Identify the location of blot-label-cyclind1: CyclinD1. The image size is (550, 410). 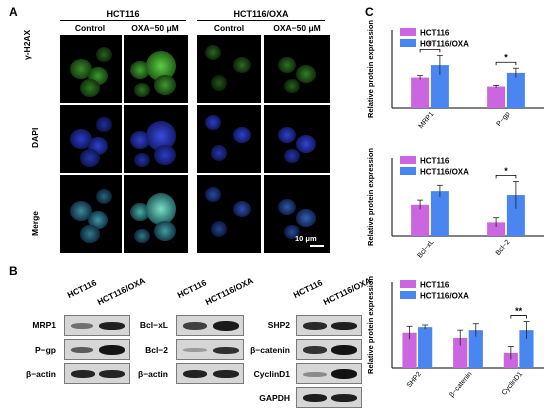
(271, 374).